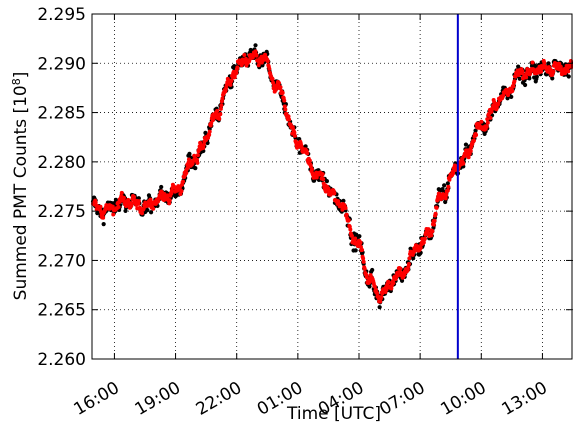 Image resolution: width=573 pixels, height=428 pixels. Describe the element at coordinates (463, 399) in the screenshot. I see `x-tick-label: 10:00` at that location.